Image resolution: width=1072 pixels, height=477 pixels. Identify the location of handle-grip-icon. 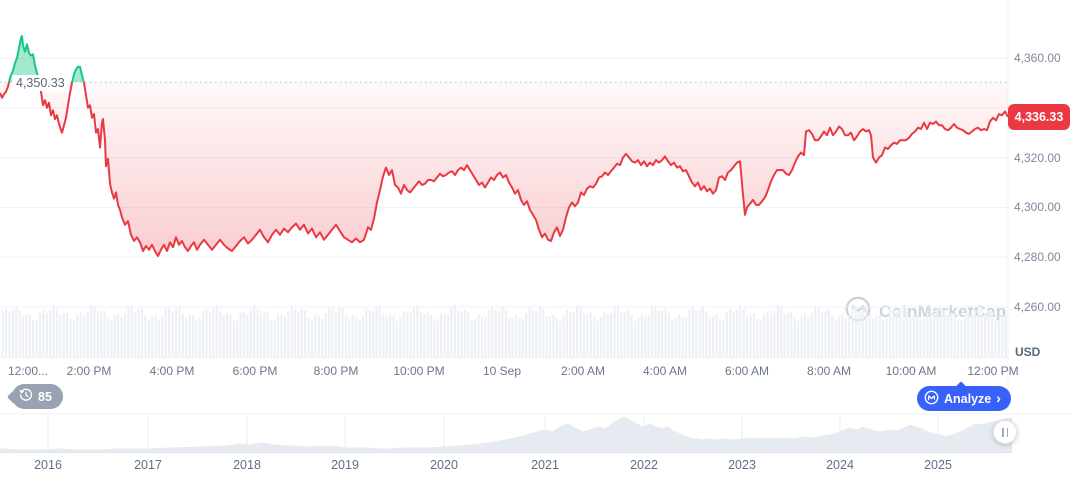
(1003, 432).